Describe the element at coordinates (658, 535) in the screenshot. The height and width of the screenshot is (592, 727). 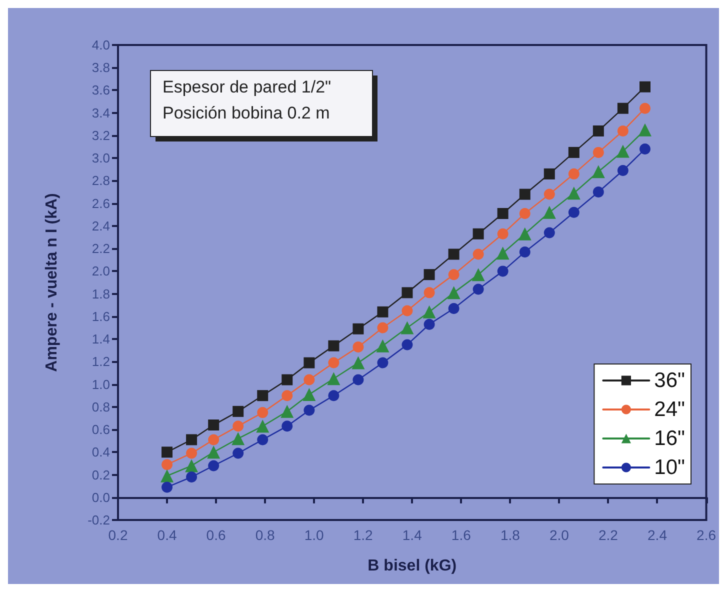
I see `x-tick-label: 2.4` at that location.